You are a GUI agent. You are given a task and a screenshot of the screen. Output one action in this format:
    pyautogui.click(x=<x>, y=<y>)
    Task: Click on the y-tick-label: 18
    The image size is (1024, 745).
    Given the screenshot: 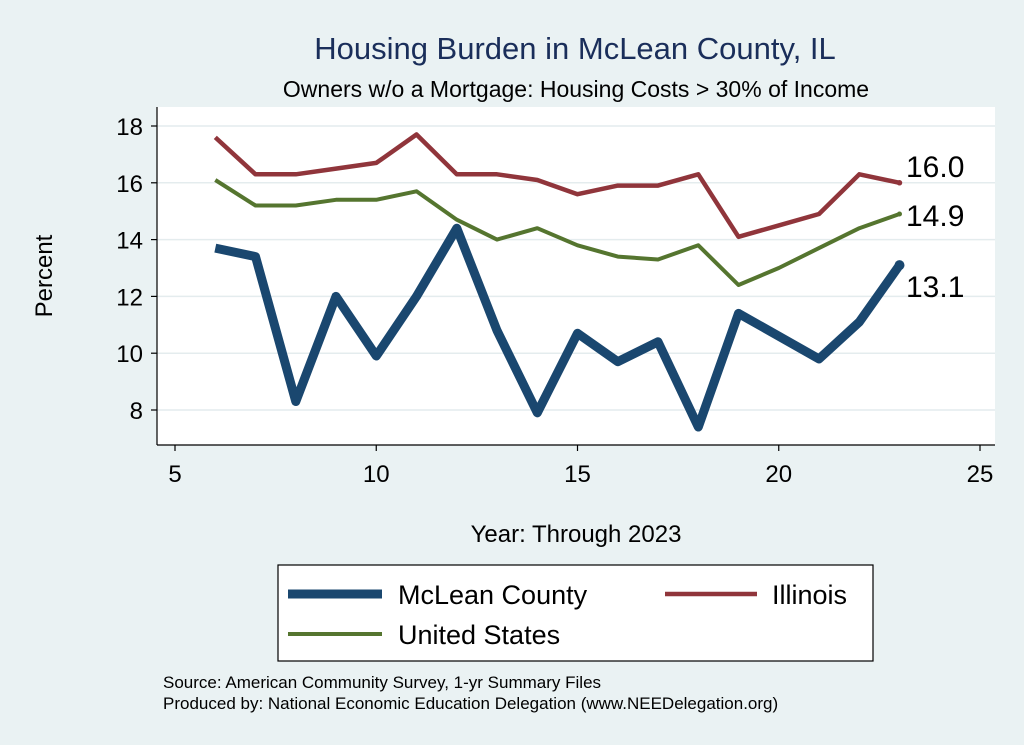 What is the action you would take?
    pyautogui.click(x=129, y=127)
    